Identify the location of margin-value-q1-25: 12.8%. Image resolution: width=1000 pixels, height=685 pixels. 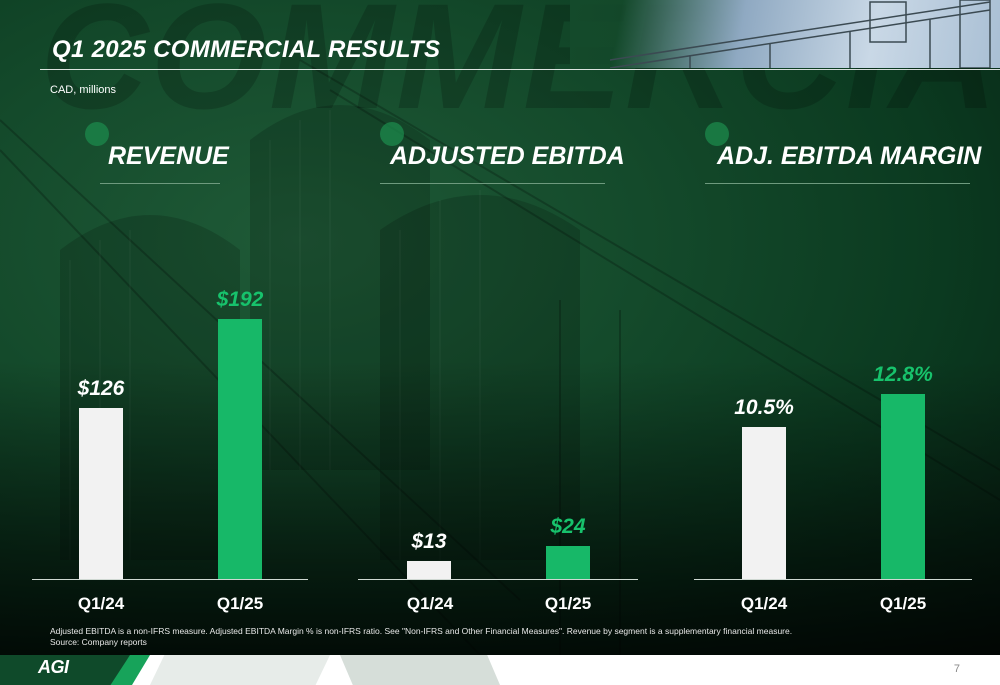
(903, 374).